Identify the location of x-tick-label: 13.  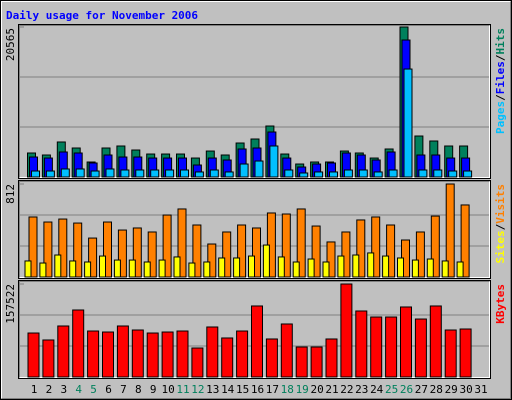
(212, 389).